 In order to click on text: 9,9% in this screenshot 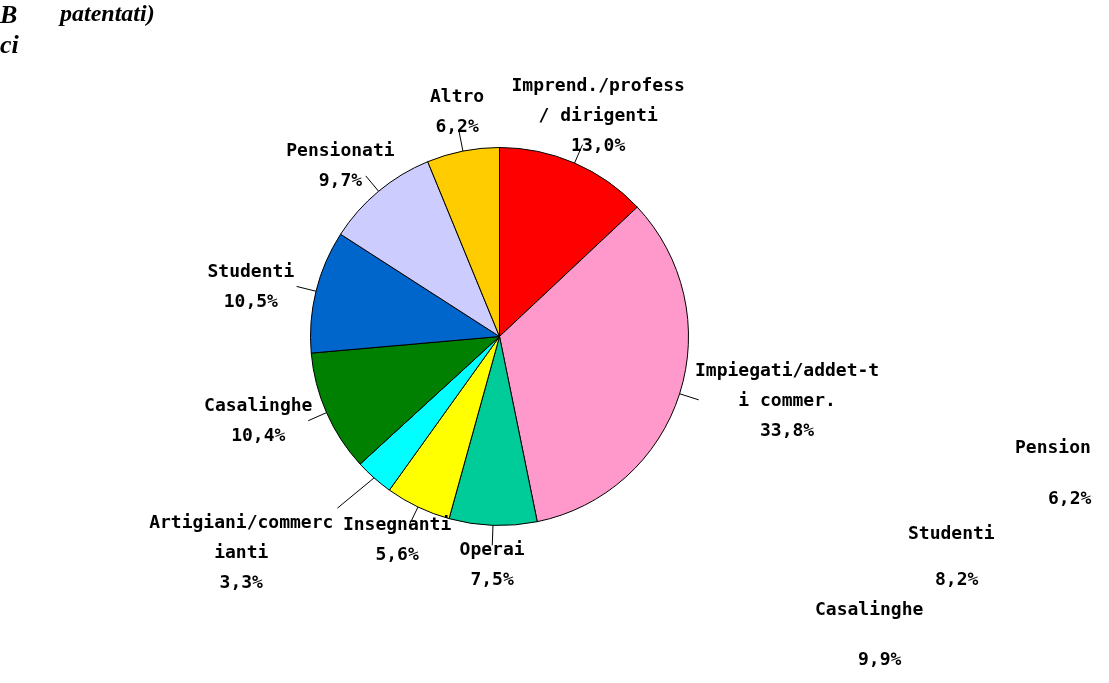, I will do `click(880, 658)`.